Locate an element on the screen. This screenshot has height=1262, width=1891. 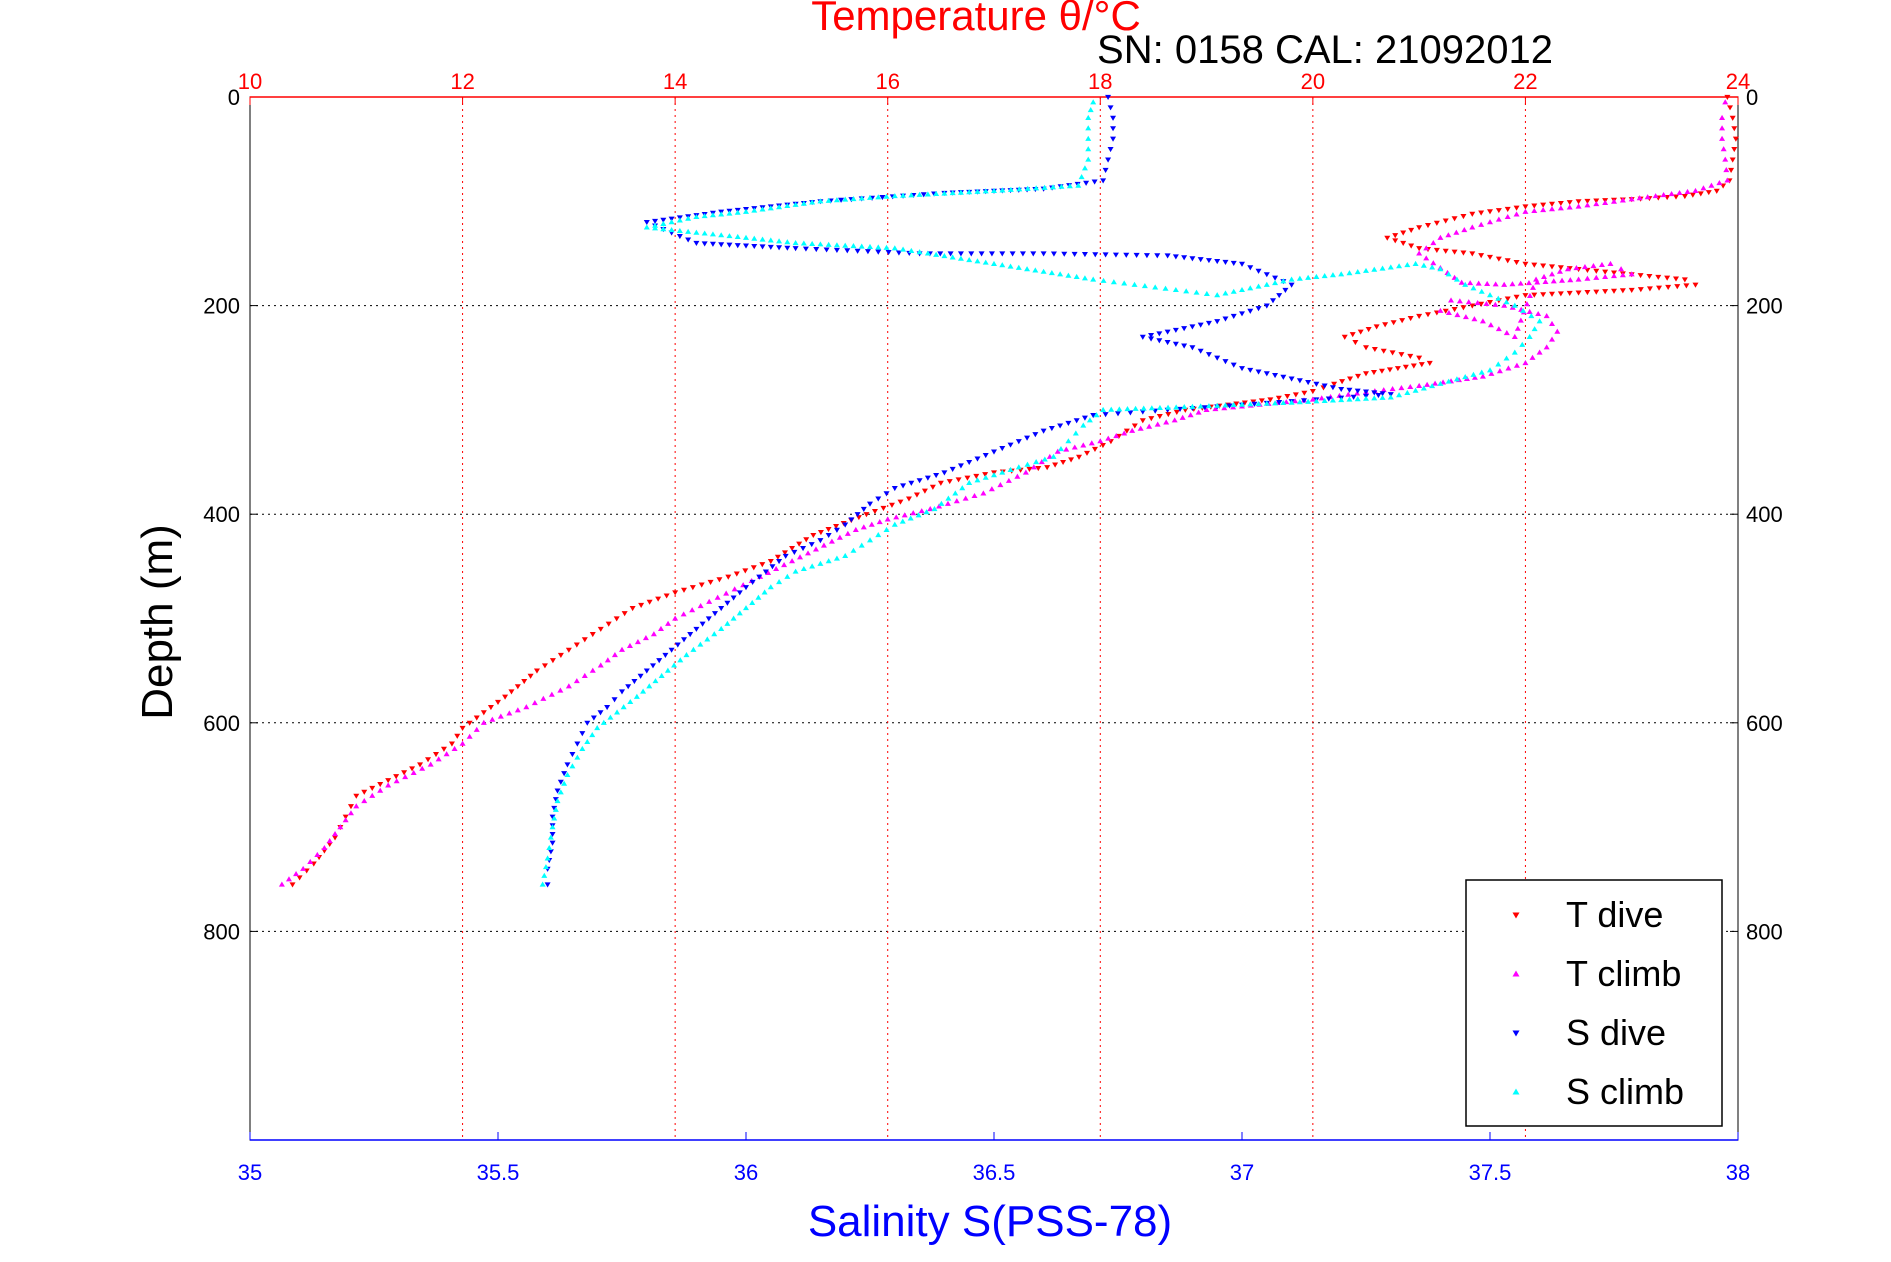
y-tick-label-right: 800 is located at coordinates (1764, 931).